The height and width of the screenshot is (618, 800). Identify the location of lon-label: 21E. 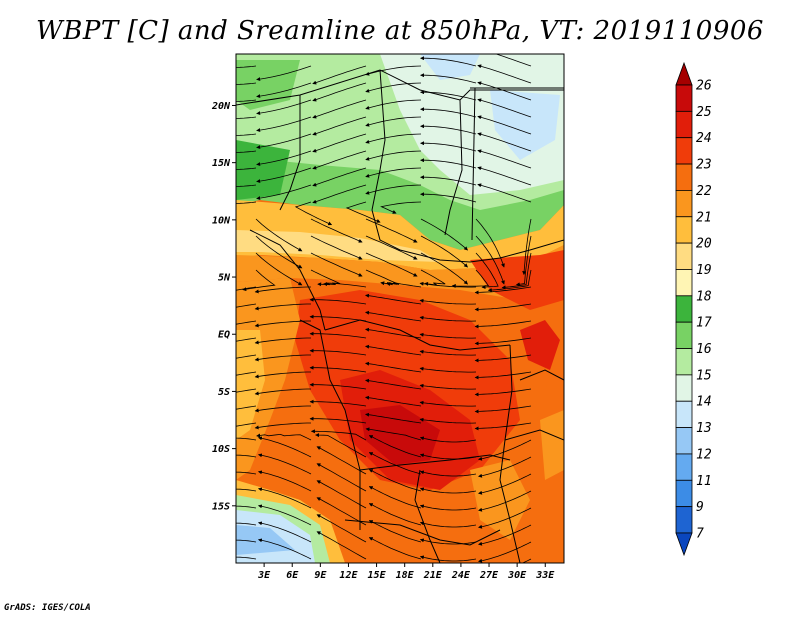
(433, 575).